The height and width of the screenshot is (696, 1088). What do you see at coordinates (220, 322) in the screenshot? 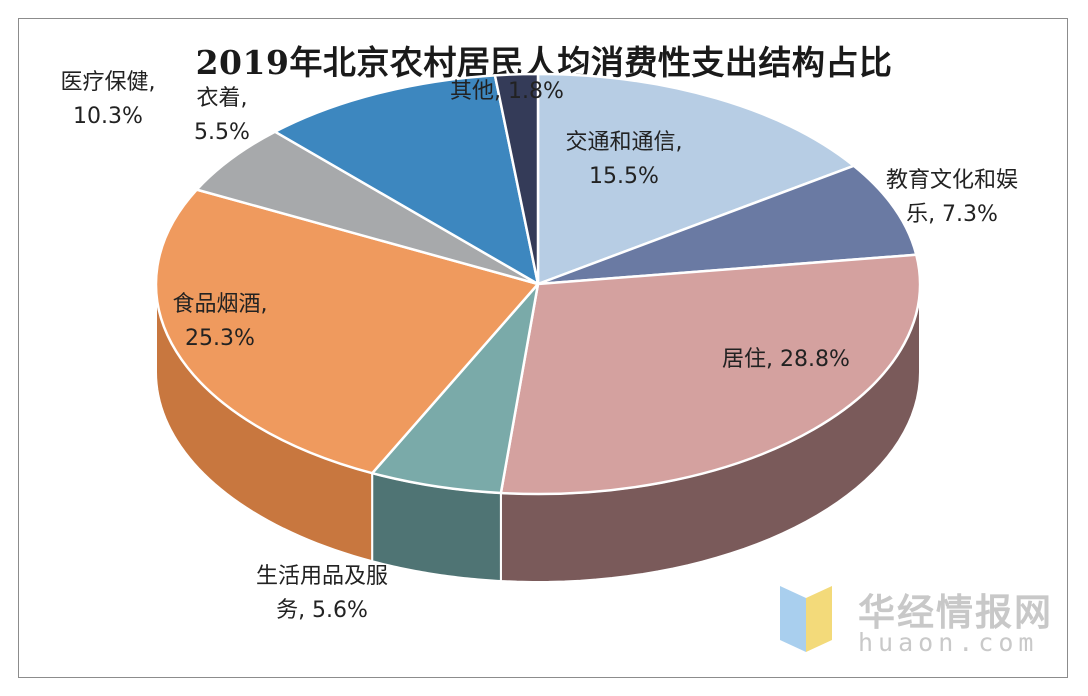
I see `pie-label-4: 食品烟酒, 25.3%` at bounding box center [220, 322].